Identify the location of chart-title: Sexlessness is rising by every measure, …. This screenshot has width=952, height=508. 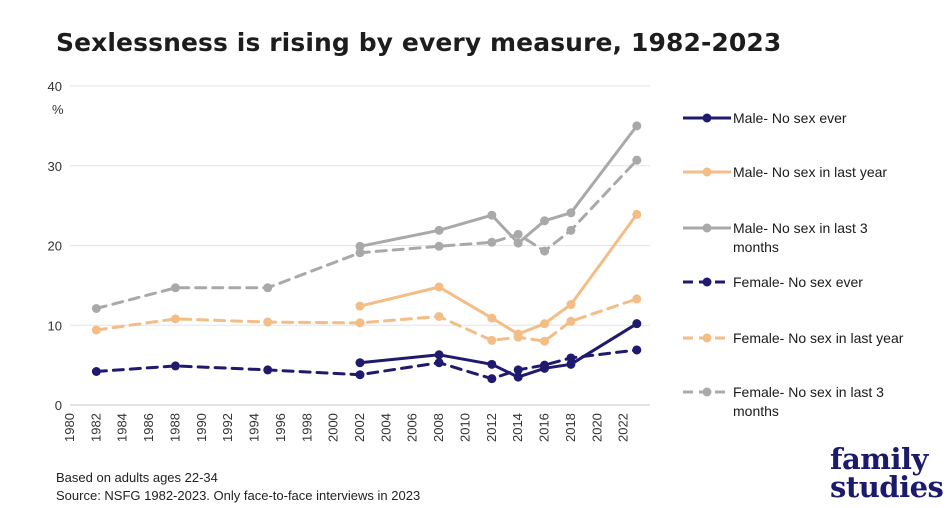
(419, 42).